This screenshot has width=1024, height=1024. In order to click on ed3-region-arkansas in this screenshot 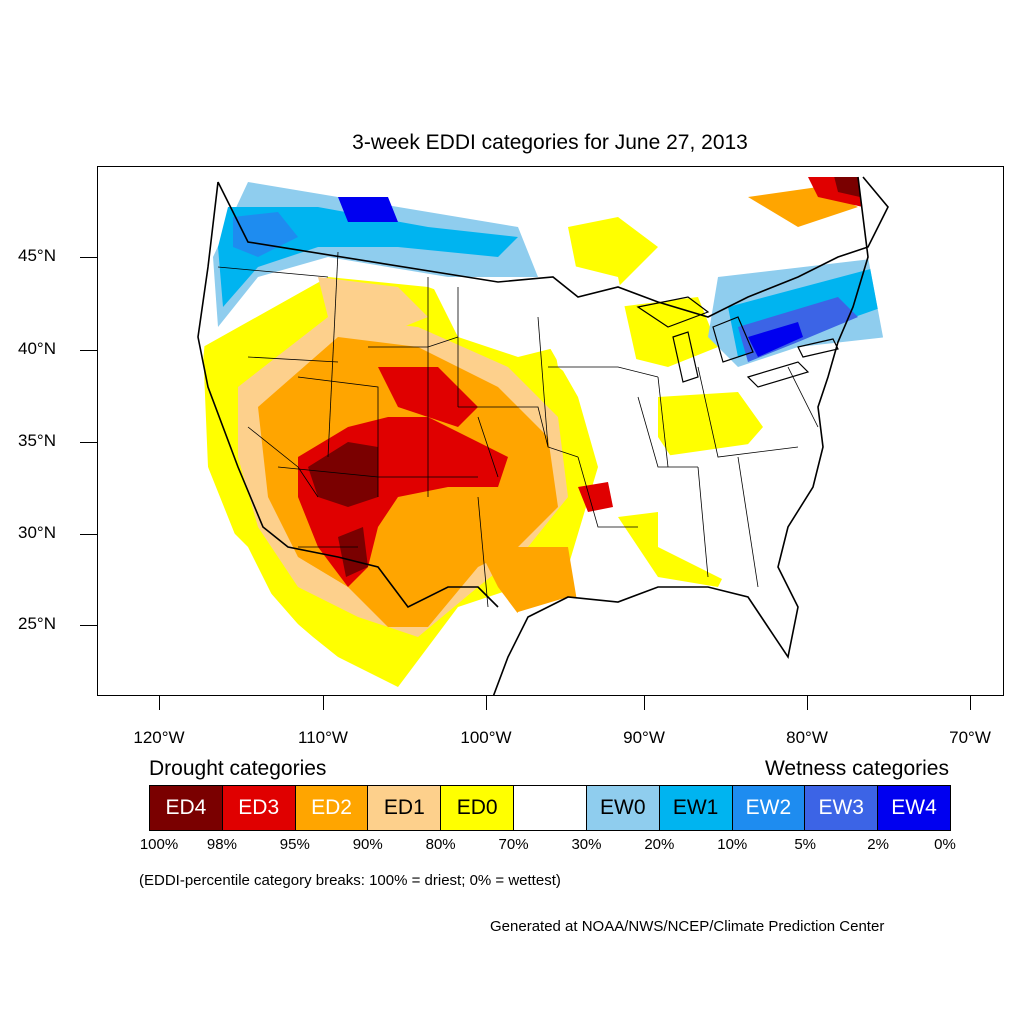, I will do `click(595, 497)`.